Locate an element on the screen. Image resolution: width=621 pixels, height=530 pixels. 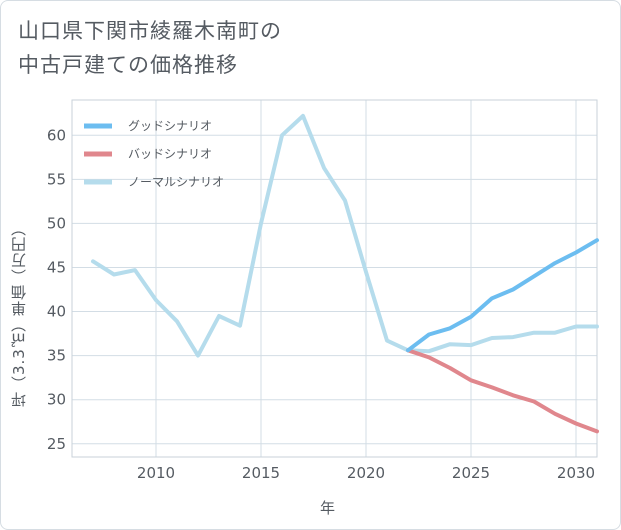
x-tick-label-2025: 2025 is located at coordinates (471, 473).